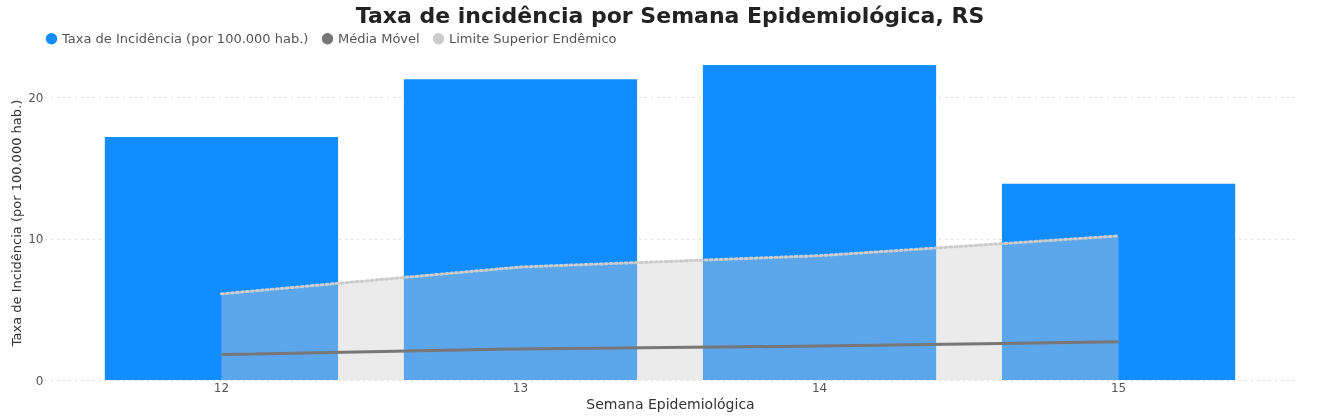  I want to click on line-series, so click(670, 348).